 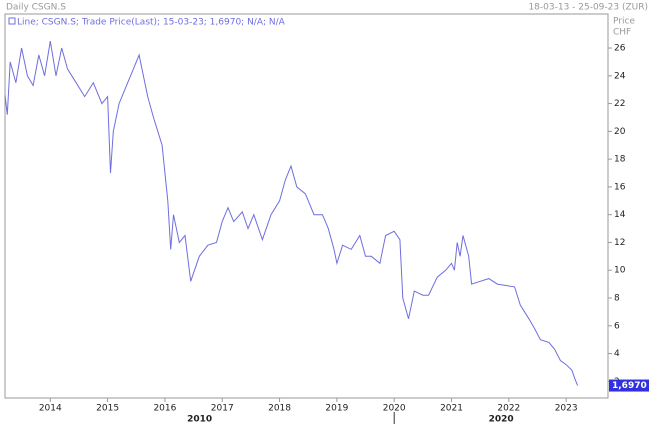 I want to click on last-value-box, so click(x=629, y=385).